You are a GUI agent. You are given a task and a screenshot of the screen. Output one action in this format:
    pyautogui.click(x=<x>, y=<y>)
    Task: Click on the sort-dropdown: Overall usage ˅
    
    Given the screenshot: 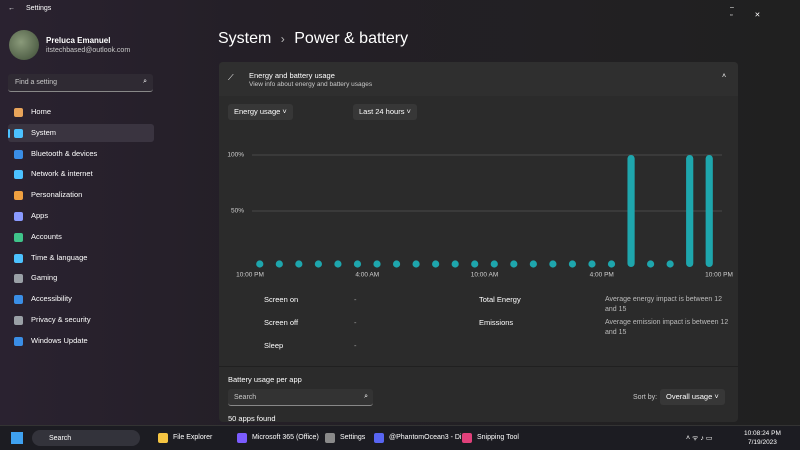 What is the action you would take?
    pyautogui.click(x=692, y=397)
    